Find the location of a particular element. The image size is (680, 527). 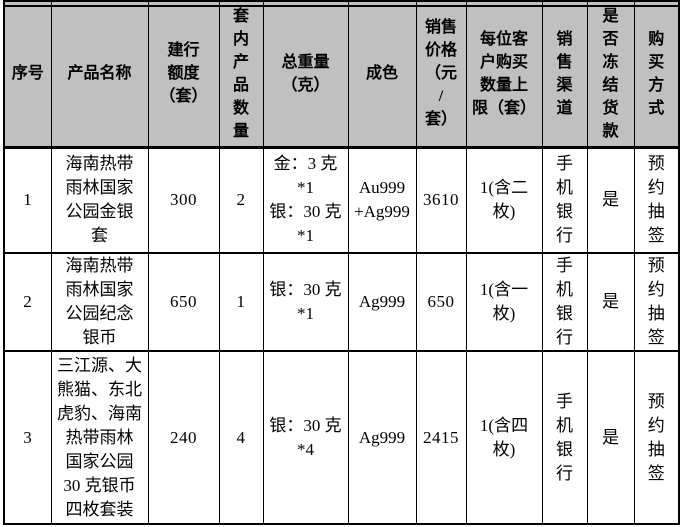

cell-purchase-limit: 1(含一 枚) is located at coordinates (504, 302).